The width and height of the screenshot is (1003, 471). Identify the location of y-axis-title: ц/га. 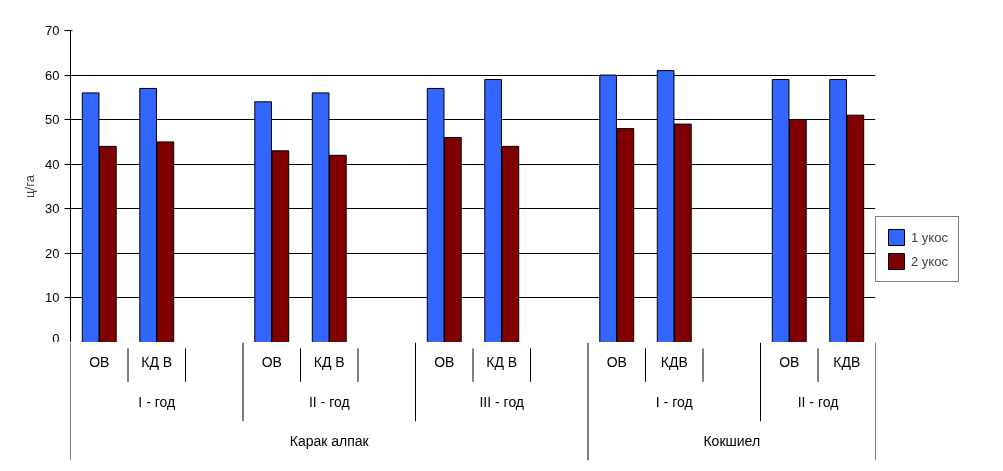
(30, 186).